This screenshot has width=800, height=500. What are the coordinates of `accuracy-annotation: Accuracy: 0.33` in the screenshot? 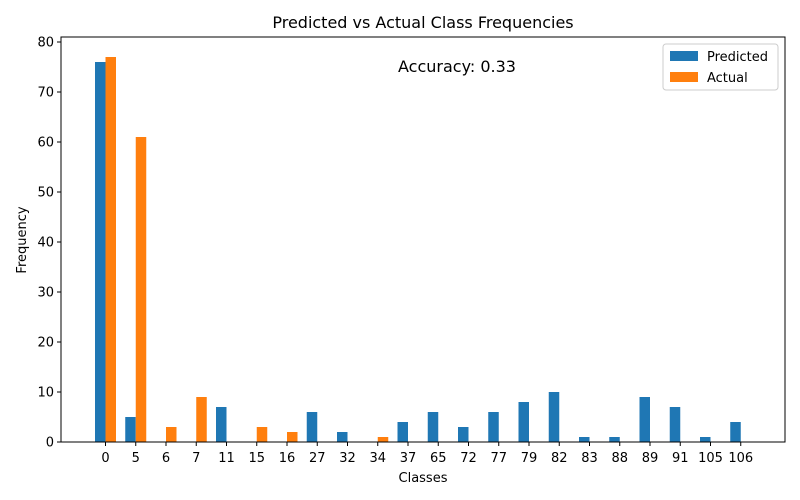 It's located at (457, 66).